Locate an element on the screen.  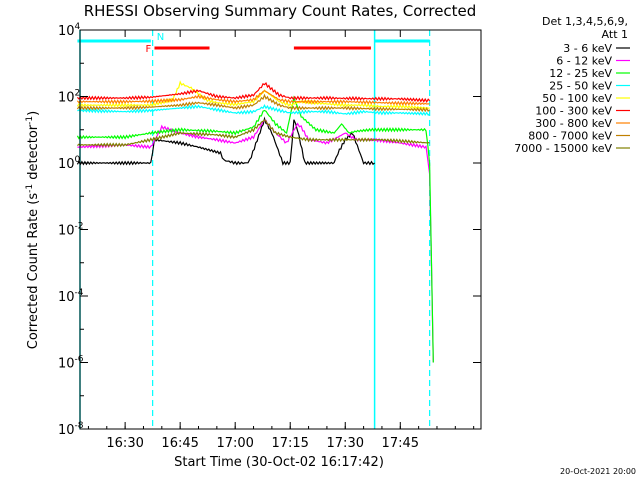
legend-label-3: 25 - 50 keV is located at coordinates (580, 86).